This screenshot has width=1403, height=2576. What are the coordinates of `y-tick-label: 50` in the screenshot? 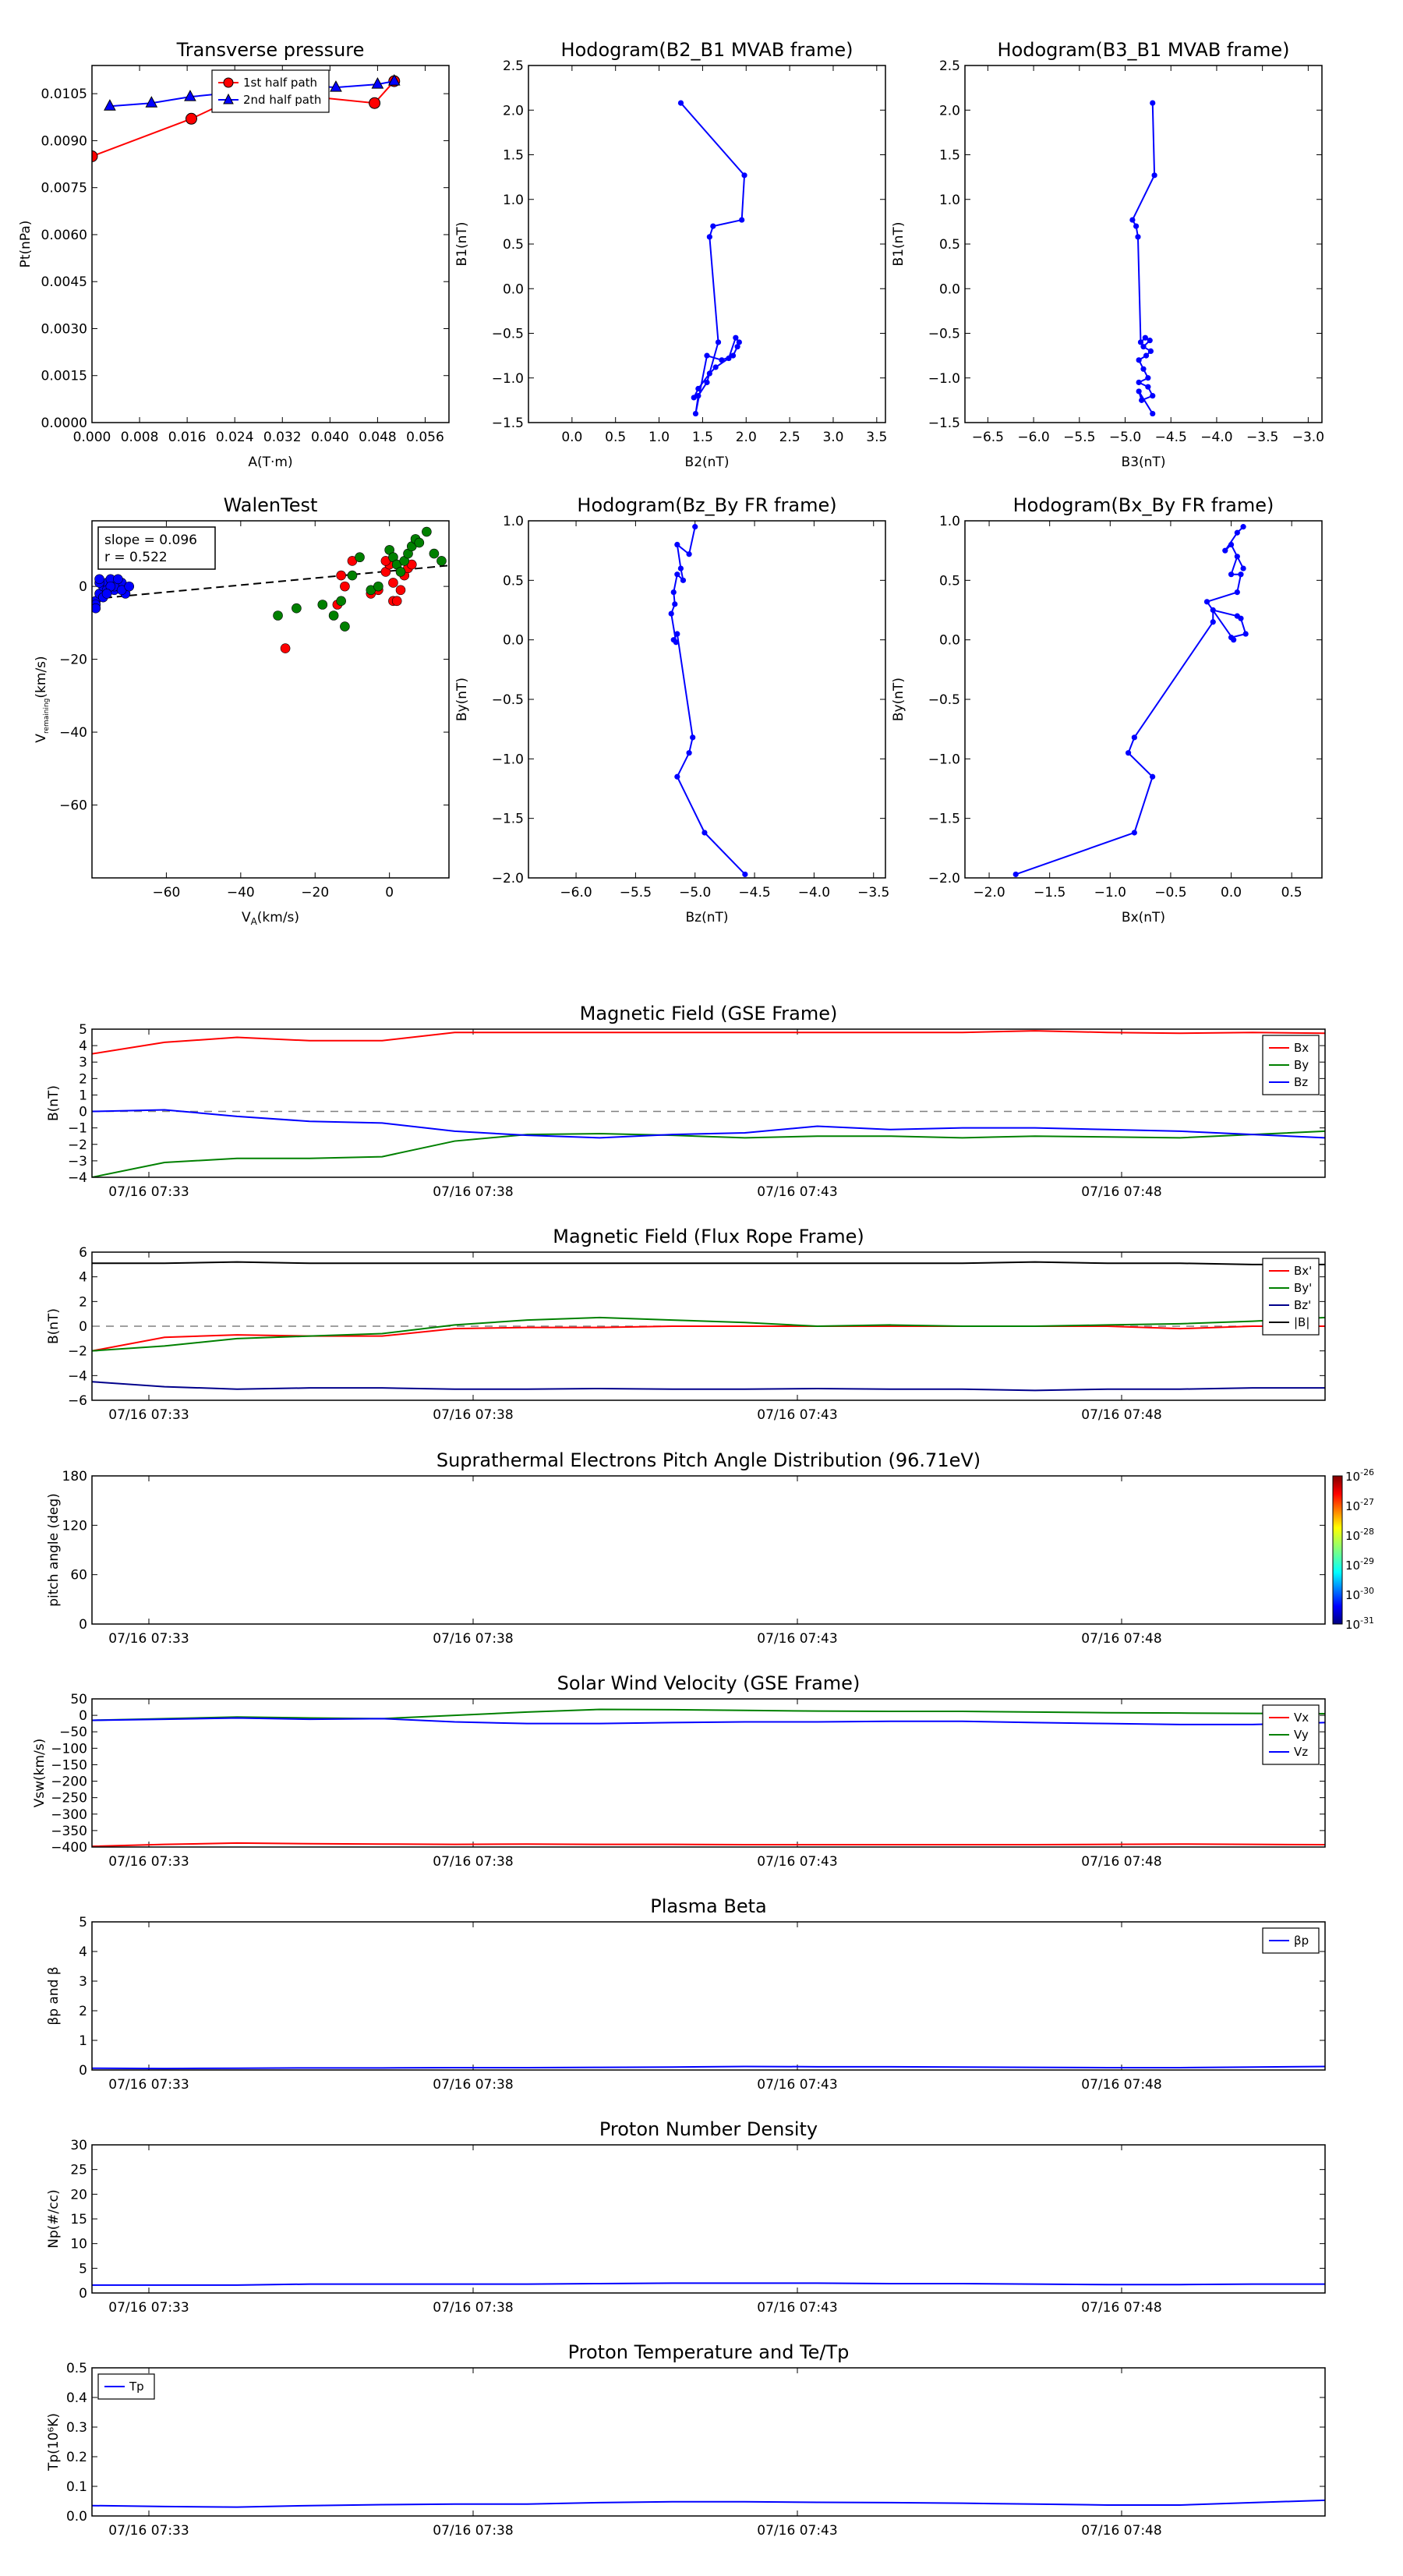 It's located at (78, 1699).